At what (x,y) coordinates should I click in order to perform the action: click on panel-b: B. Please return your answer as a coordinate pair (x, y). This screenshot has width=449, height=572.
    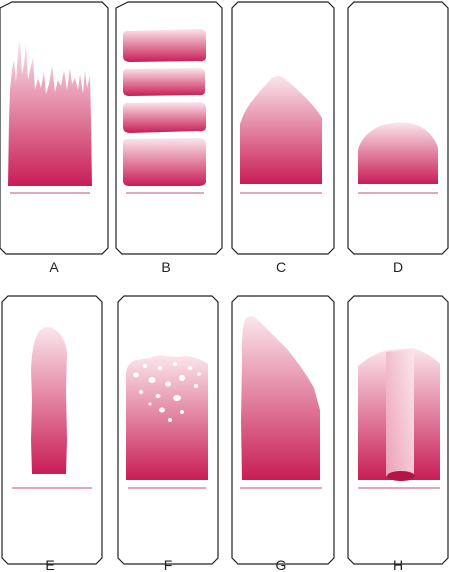
    Looking at the image, I should click on (169, 138).